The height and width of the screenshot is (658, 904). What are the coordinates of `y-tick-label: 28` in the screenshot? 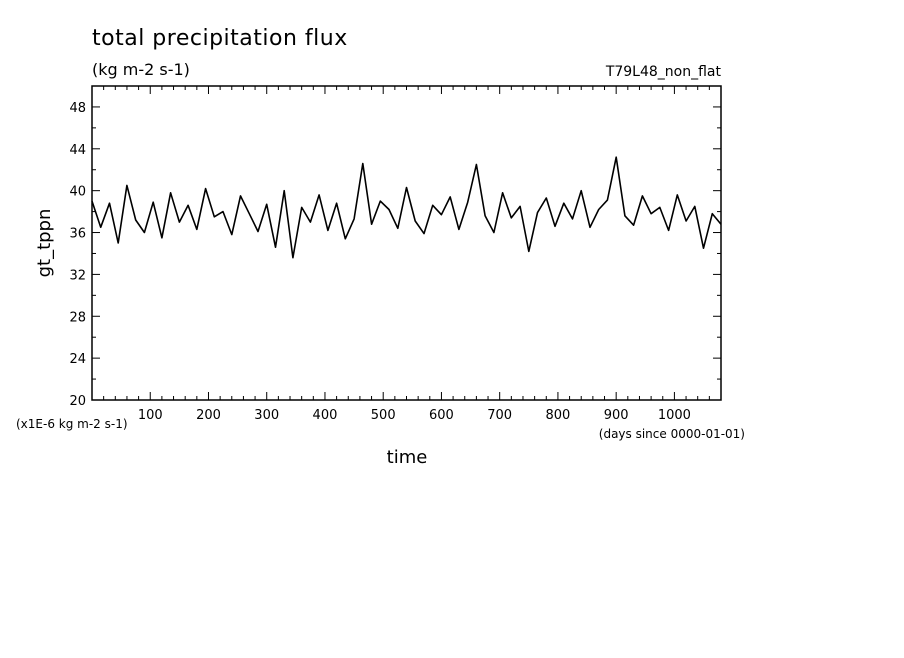 It's located at (77, 317).